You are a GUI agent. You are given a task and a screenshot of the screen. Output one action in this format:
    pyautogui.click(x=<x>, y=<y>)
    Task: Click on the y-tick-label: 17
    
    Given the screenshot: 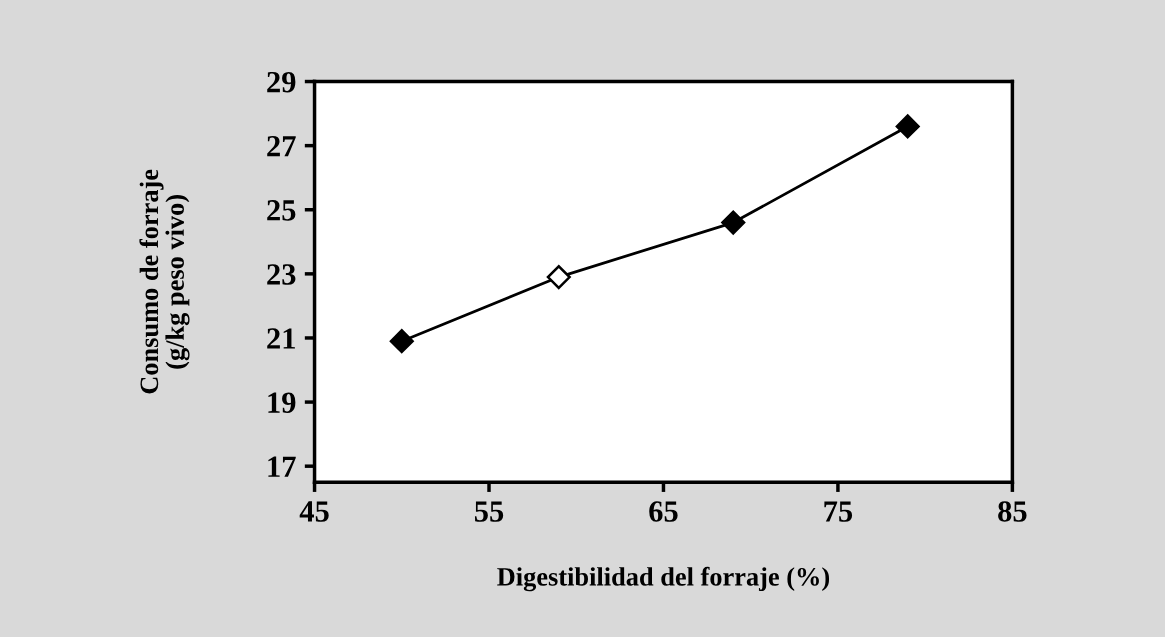 What is the action you would take?
    pyautogui.click(x=282, y=466)
    